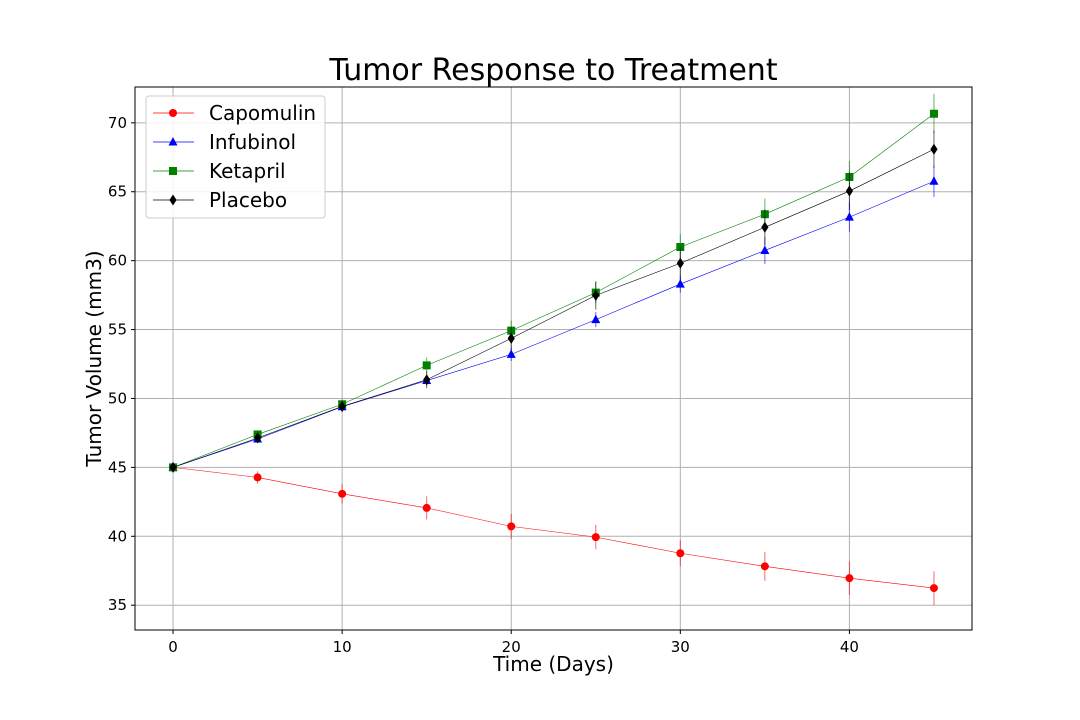 The image size is (1080, 720). What do you see at coordinates (252, 142) in the screenshot?
I see `legend-label: Infubinol` at bounding box center [252, 142].